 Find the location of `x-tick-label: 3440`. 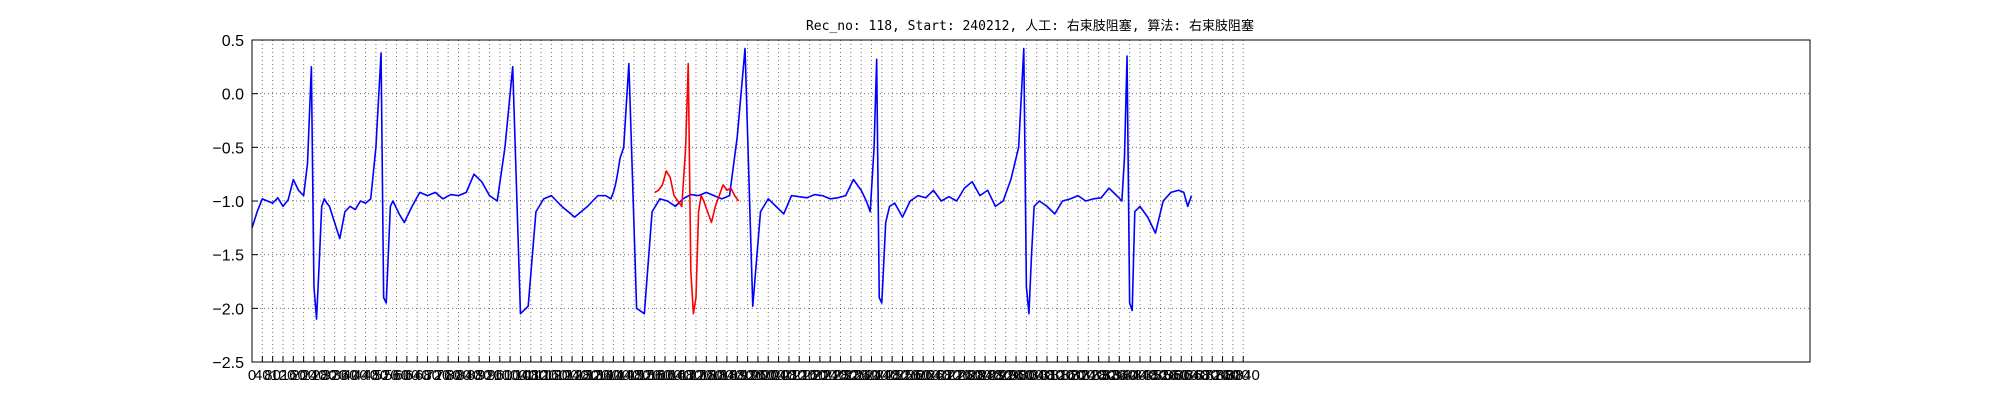

x-tick-label: 3440 is located at coordinates (1139, 375).